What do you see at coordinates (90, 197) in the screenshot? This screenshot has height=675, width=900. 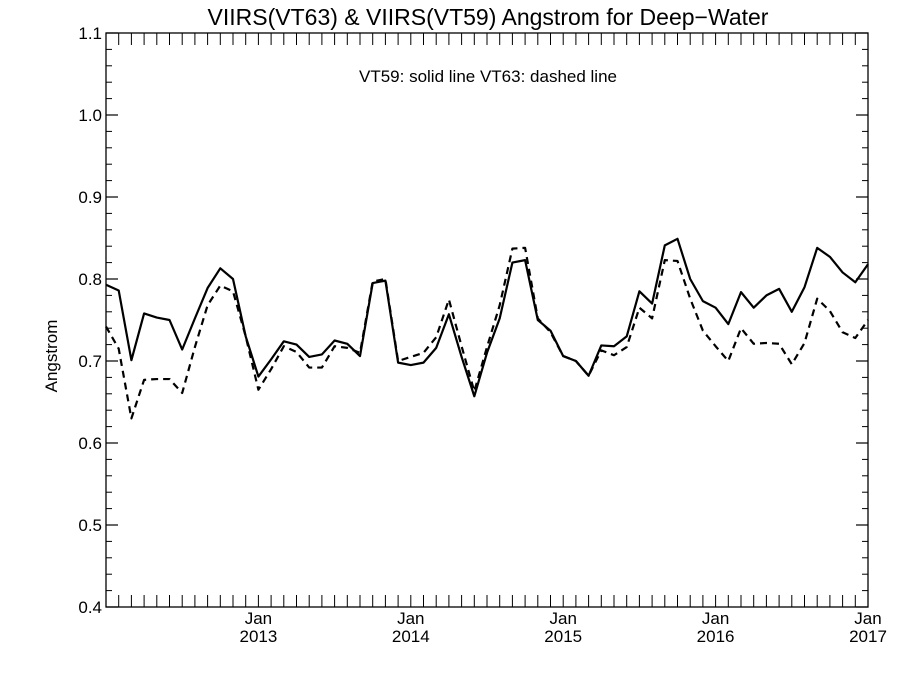 I see `y-tick-label: 0.9` at bounding box center [90, 197].